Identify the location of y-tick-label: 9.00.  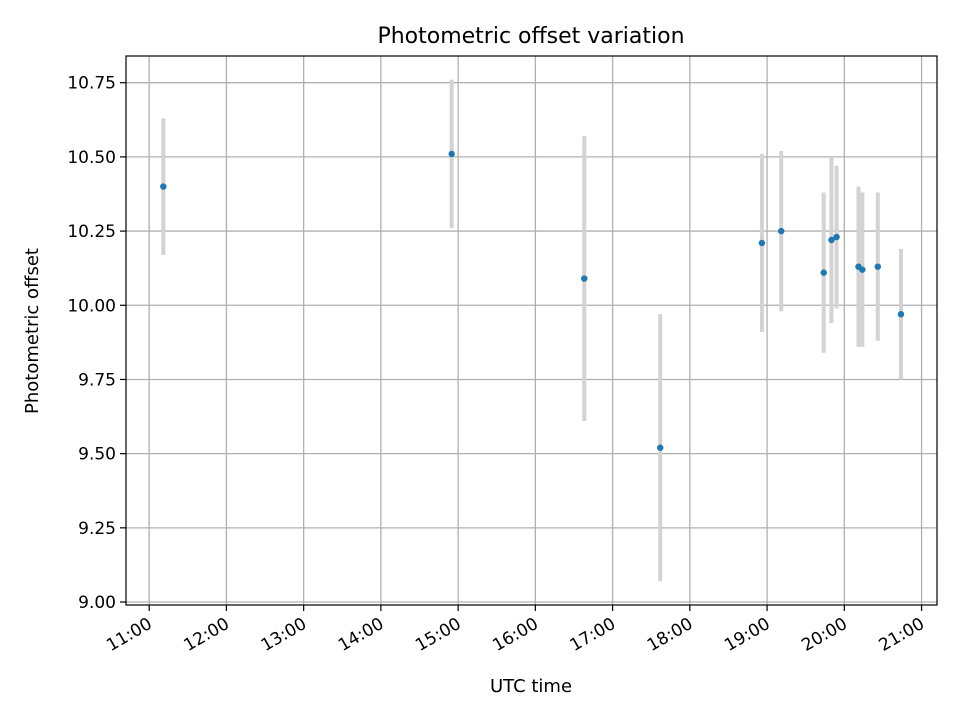
(97, 603).